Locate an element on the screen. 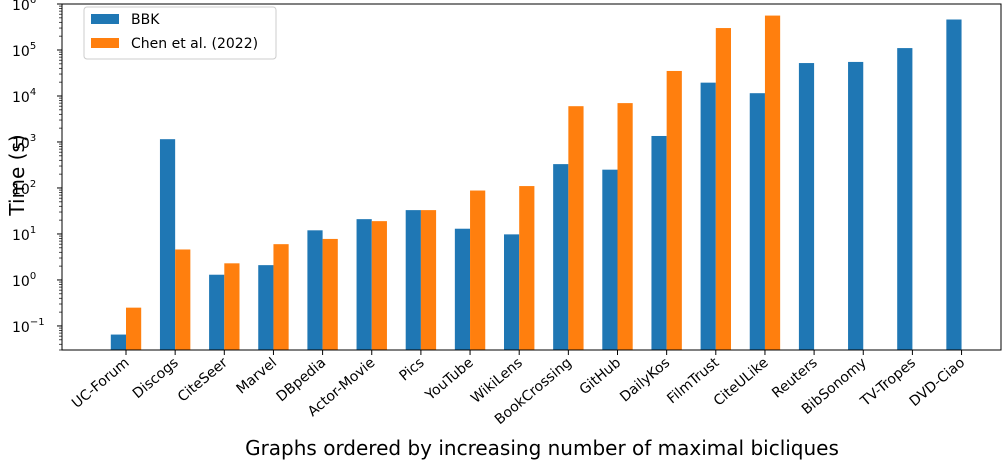 Image resolution: width=1002 pixels, height=466 pixels. legend-label-bbk: BBK is located at coordinates (145, 20).